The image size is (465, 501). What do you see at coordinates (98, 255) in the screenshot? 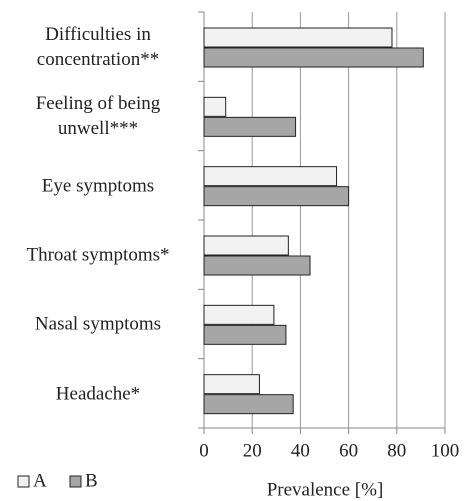
I see `category-label: Throat symptoms*` at bounding box center [98, 255].